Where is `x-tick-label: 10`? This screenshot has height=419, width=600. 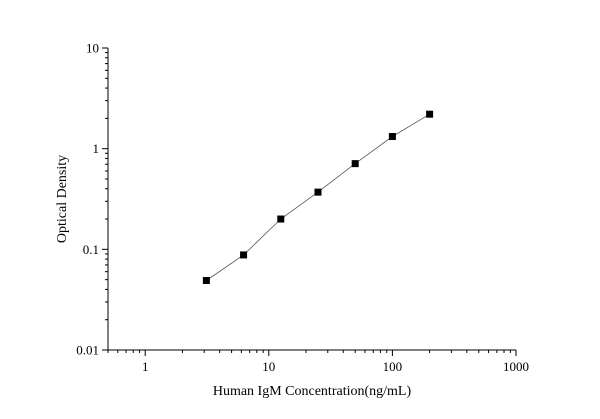 x-tick-label: 10 is located at coordinates (268, 366).